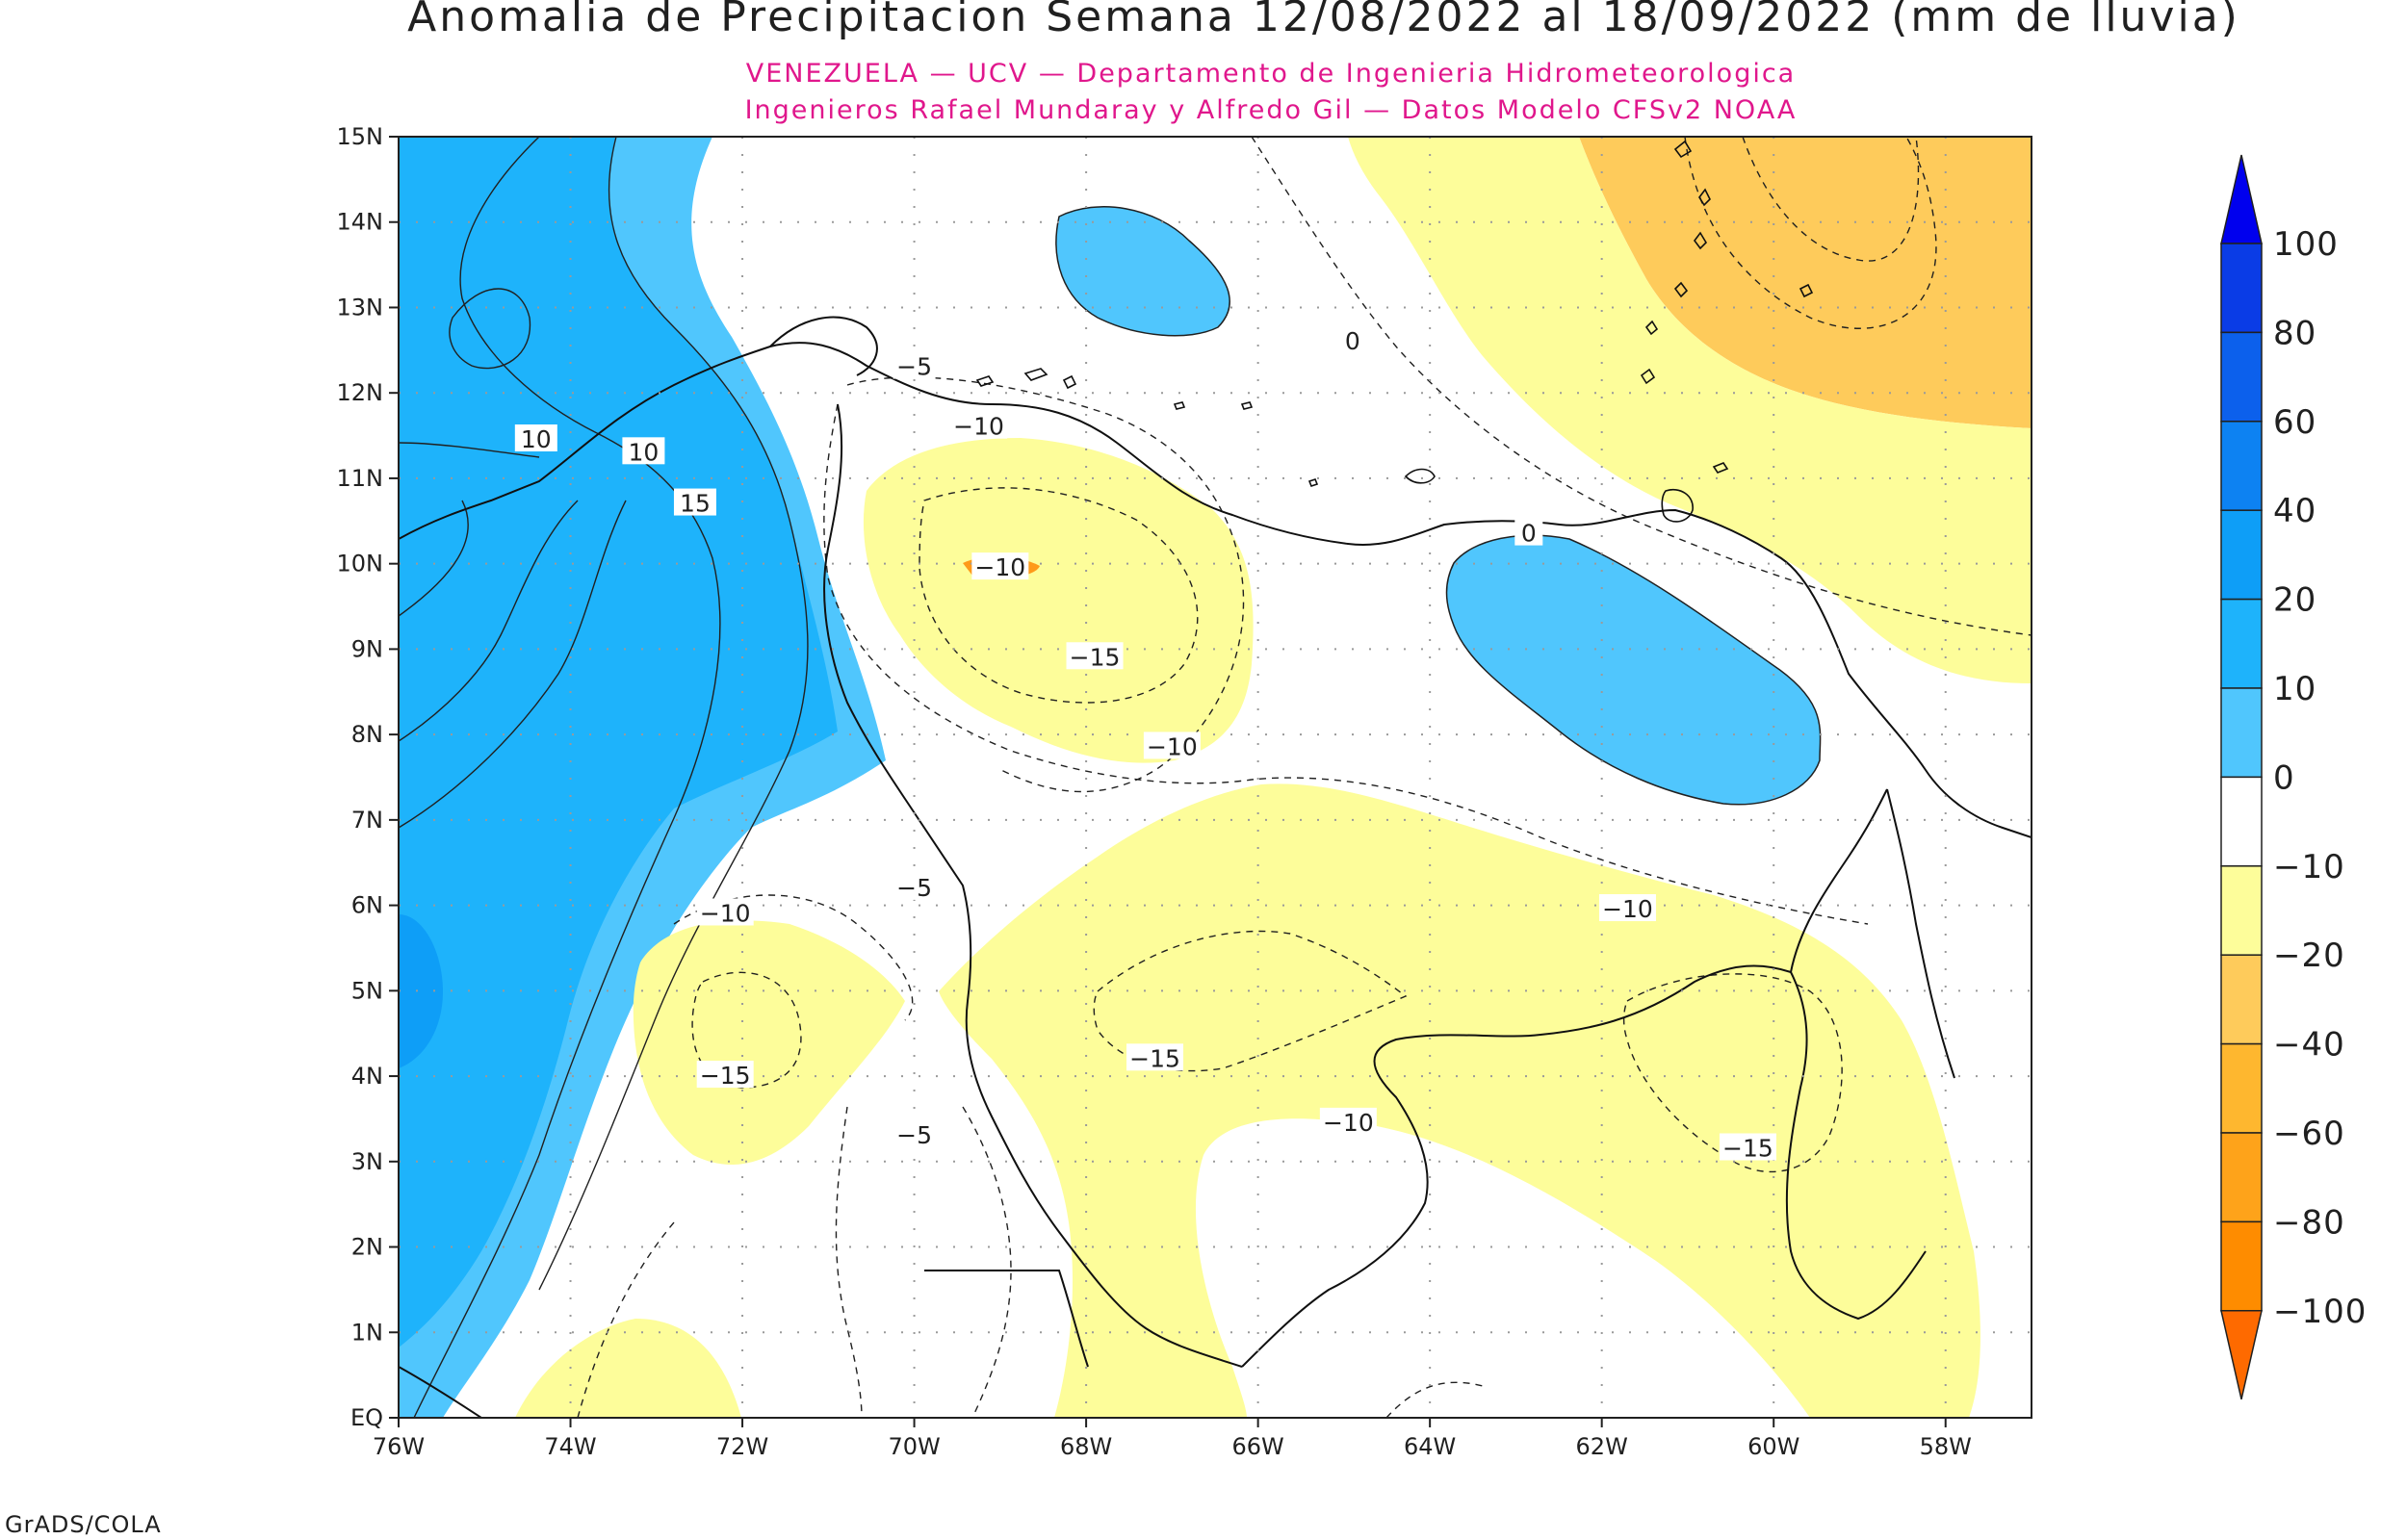 The image size is (2407, 1540). Describe the element at coordinates (367, 1161) in the screenshot. I see `lat-tick-label: 3N` at that location.